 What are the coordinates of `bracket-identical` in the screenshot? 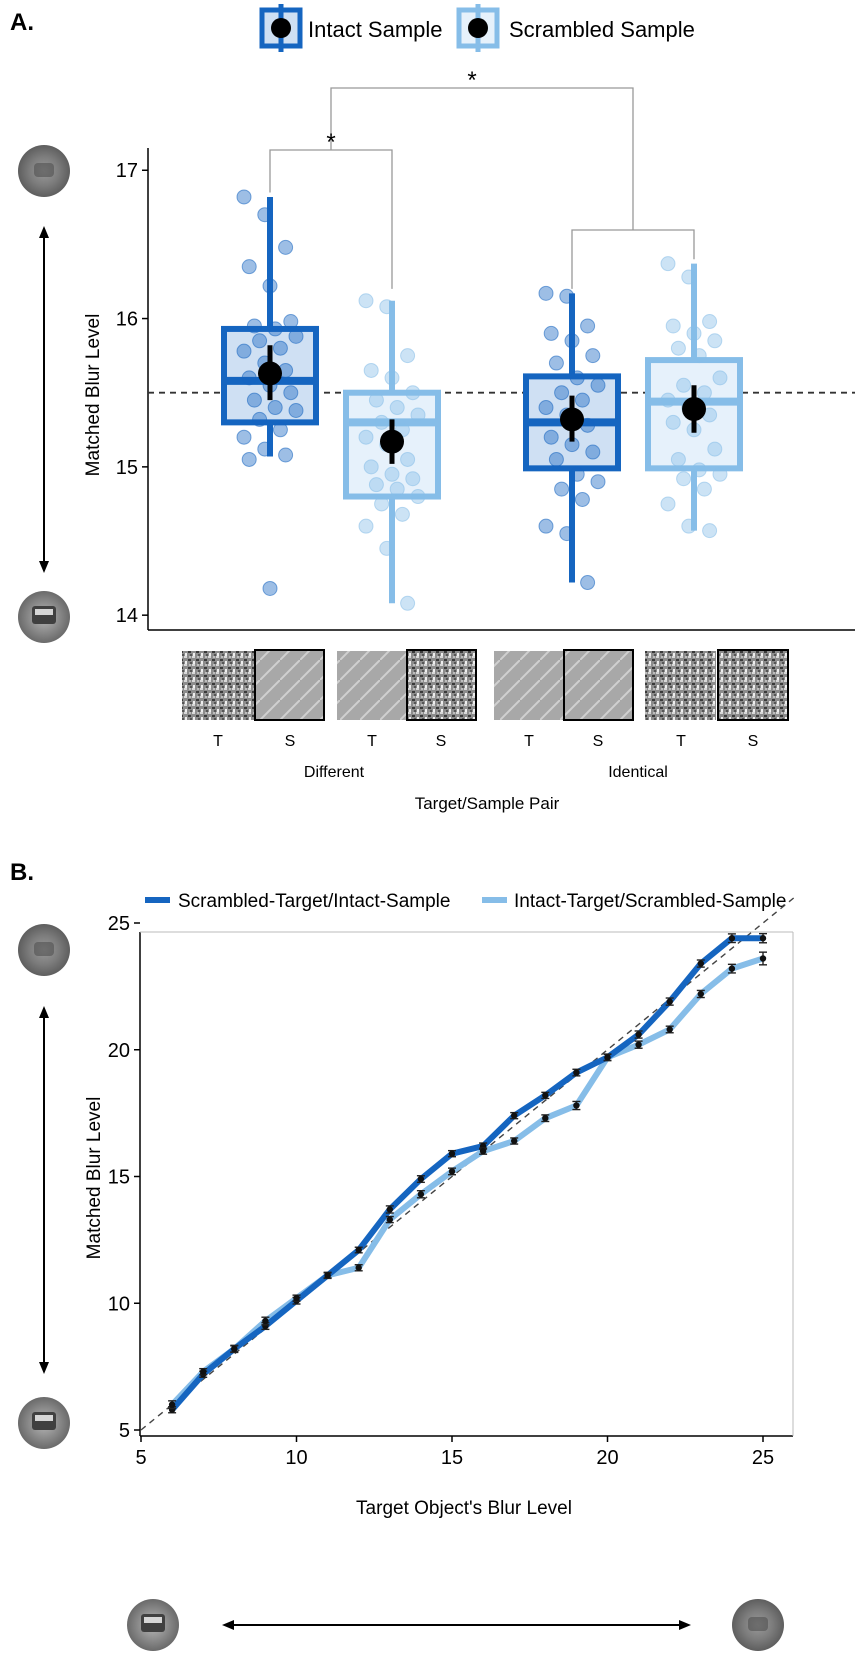 It's located at (633, 259).